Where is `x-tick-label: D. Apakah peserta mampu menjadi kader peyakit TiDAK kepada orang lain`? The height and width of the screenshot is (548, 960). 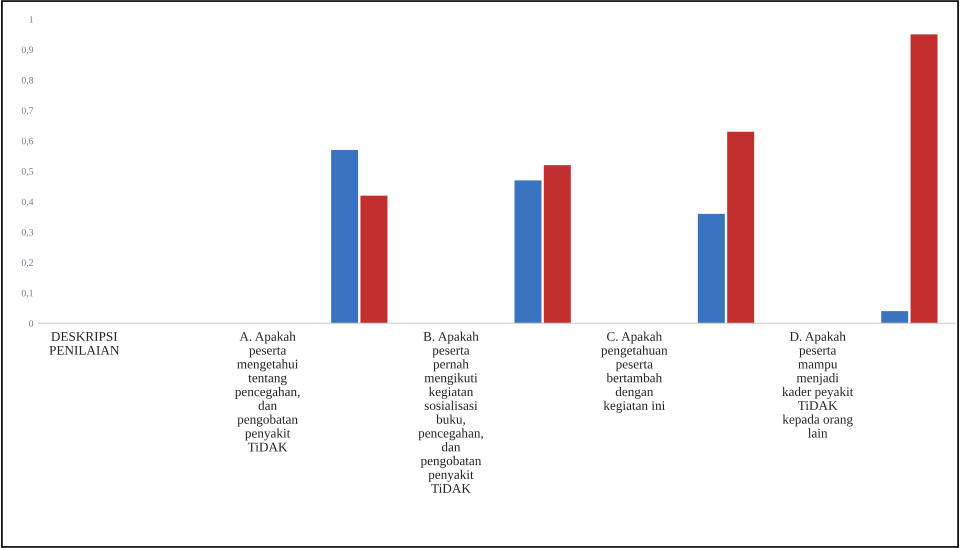
x-tick-label: D. Apakah peserta mampu menjadi kader peyakit TiDAK kepada orang lain is located at coordinates (818, 385).